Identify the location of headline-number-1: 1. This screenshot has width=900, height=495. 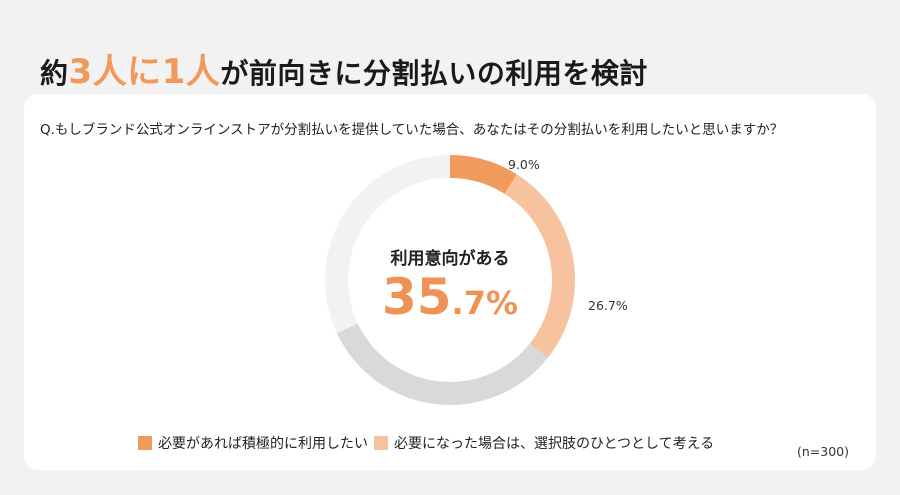
(173, 72).